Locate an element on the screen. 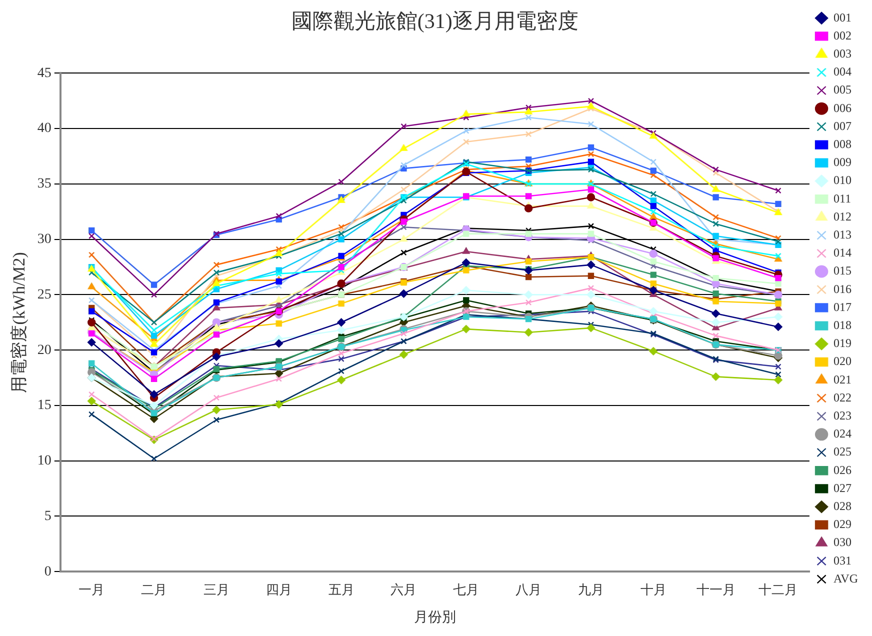 This screenshot has height=636, width=872. legend-label: 013 is located at coordinates (843, 234).